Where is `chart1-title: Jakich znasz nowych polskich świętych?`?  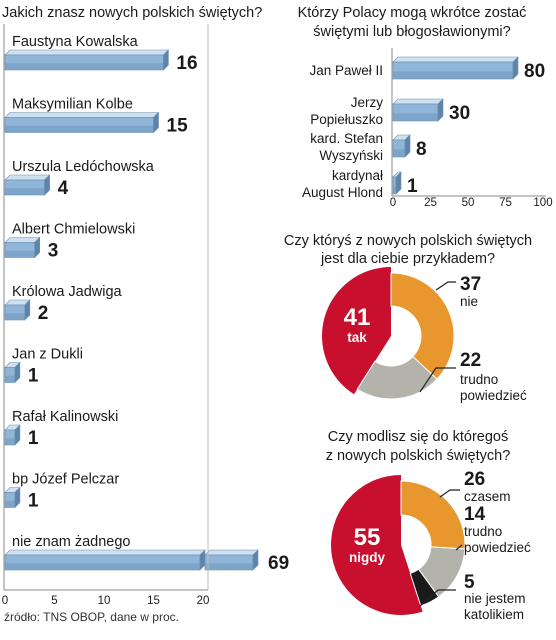
chart1-title: Jakich znasz nowych polskich świętych? is located at coordinates (132, 13).